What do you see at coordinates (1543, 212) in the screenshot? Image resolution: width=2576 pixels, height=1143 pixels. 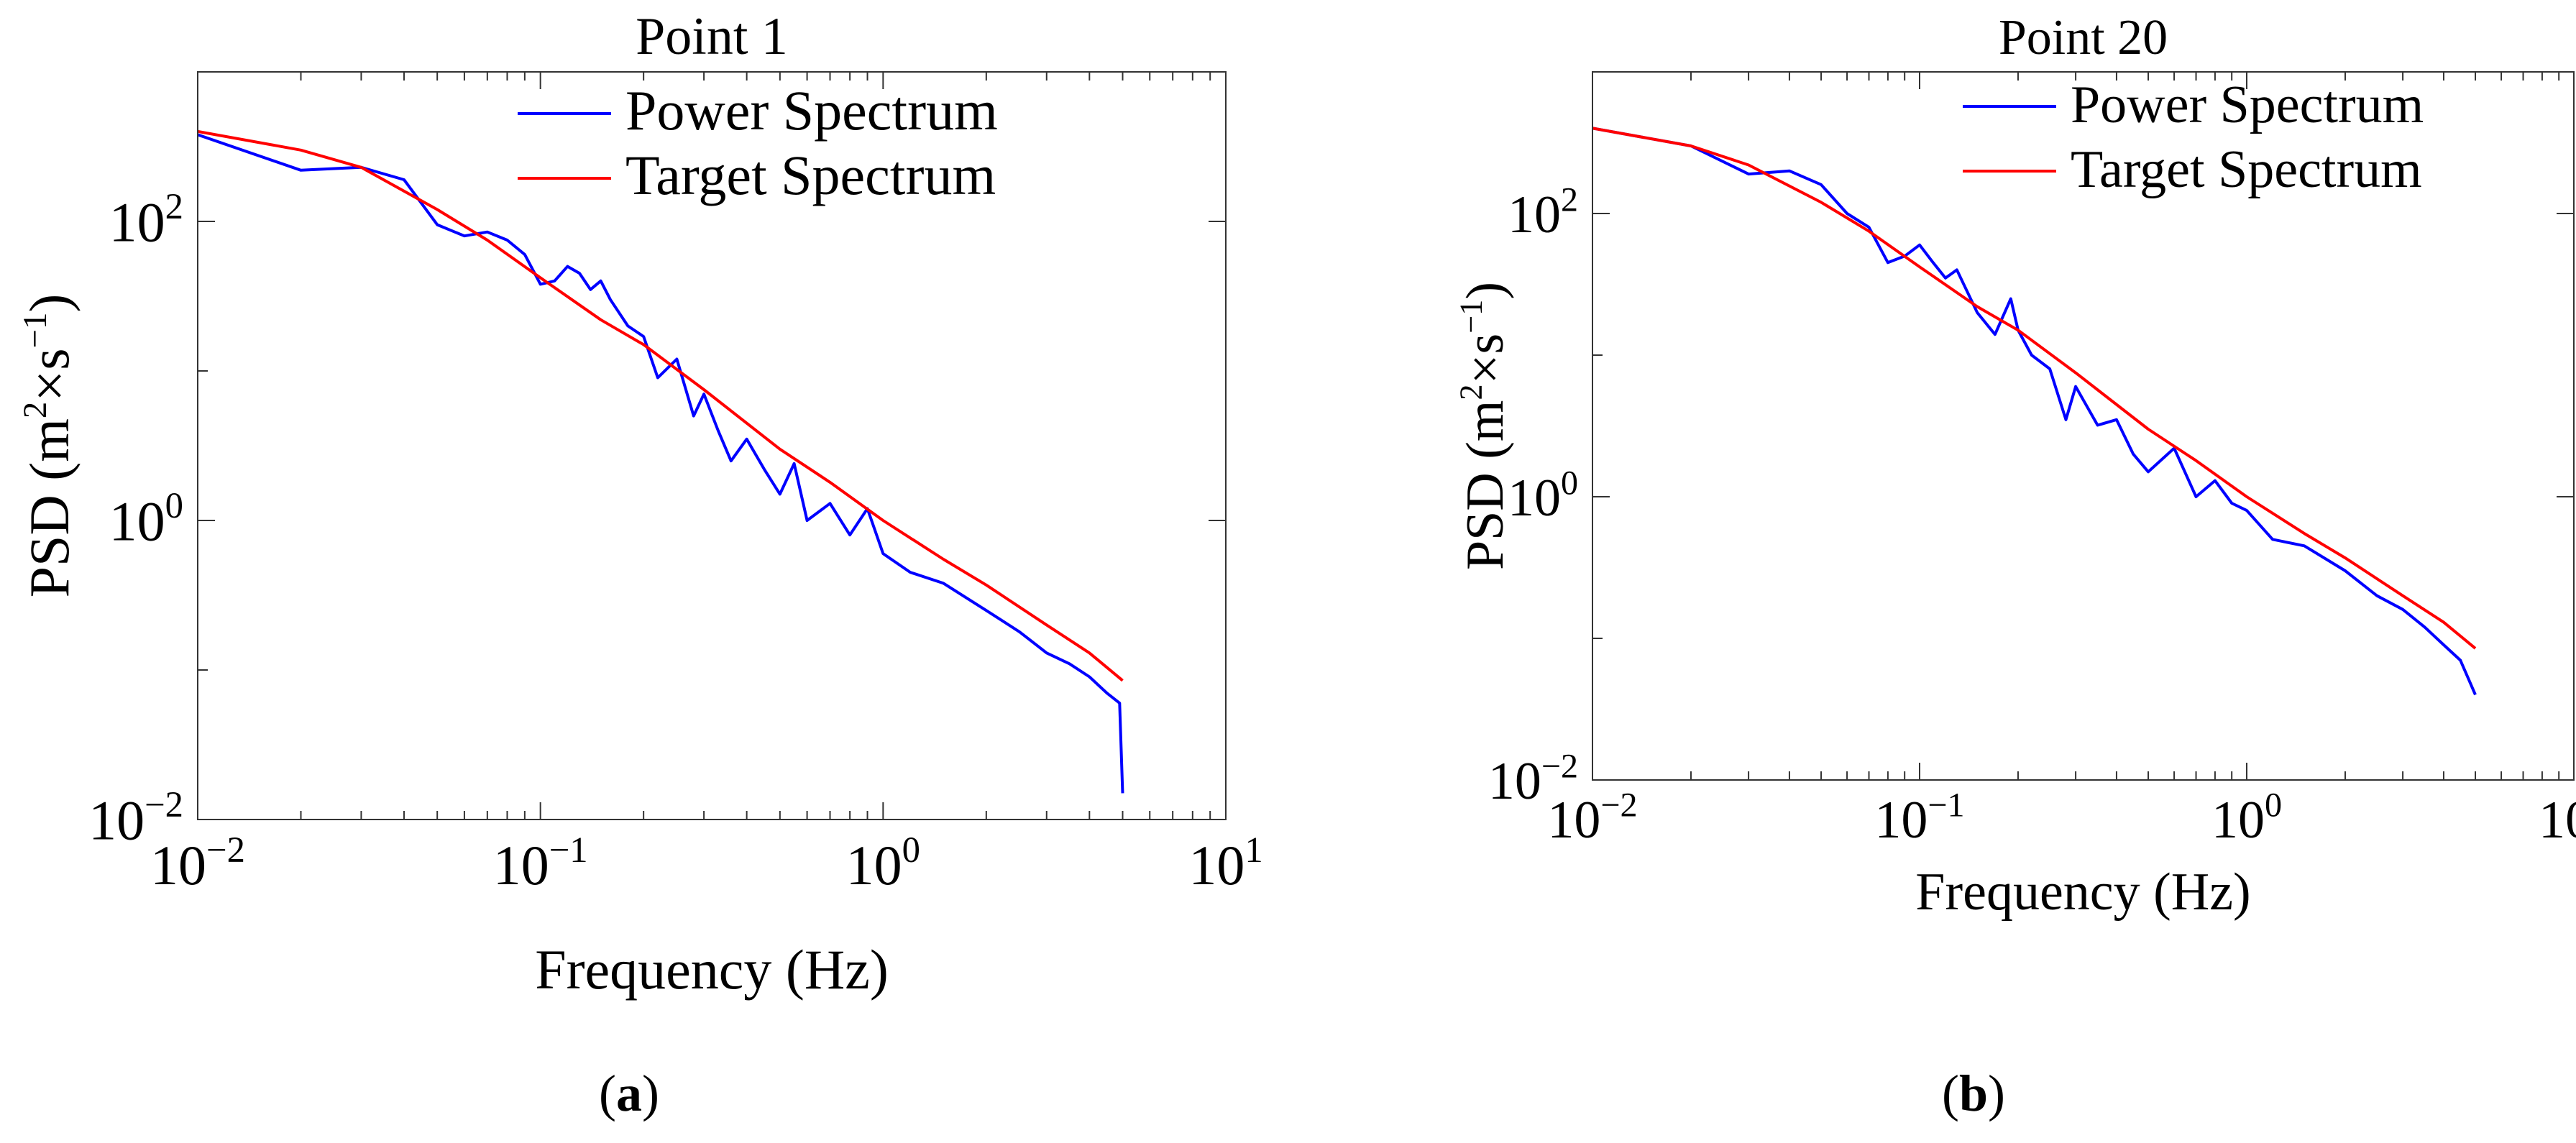 I see `chart-b-y-tick-label: 10²` at bounding box center [1543, 212].